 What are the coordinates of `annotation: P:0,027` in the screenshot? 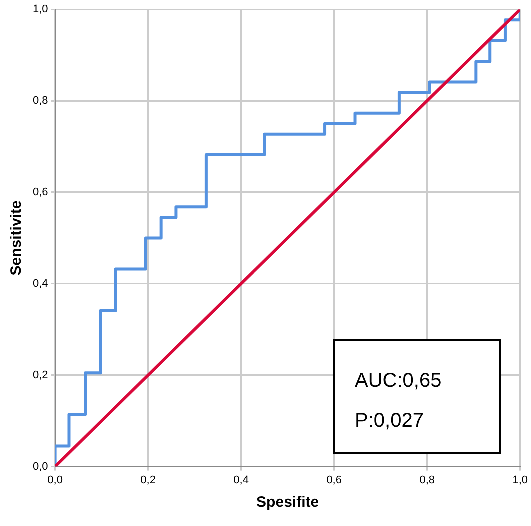 It's located at (390, 421).